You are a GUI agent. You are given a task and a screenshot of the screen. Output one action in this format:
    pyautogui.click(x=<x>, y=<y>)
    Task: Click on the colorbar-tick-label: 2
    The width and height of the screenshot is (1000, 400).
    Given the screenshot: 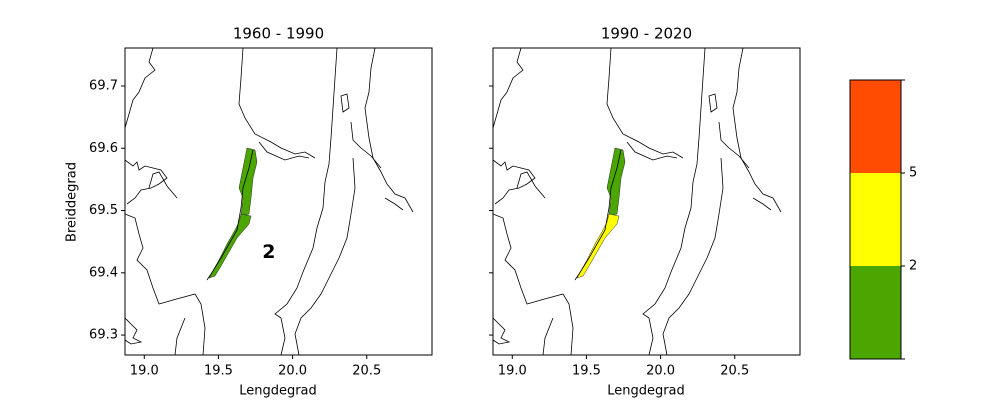 What is the action you would take?
    pyautogui.click(x=913, y=266)
    